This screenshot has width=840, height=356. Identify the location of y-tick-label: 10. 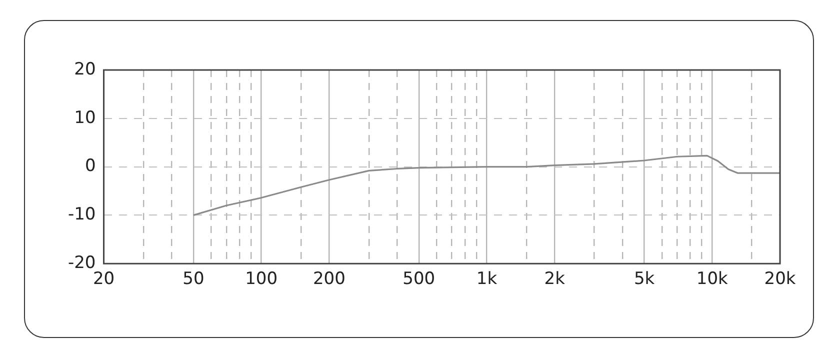
(85, 118).